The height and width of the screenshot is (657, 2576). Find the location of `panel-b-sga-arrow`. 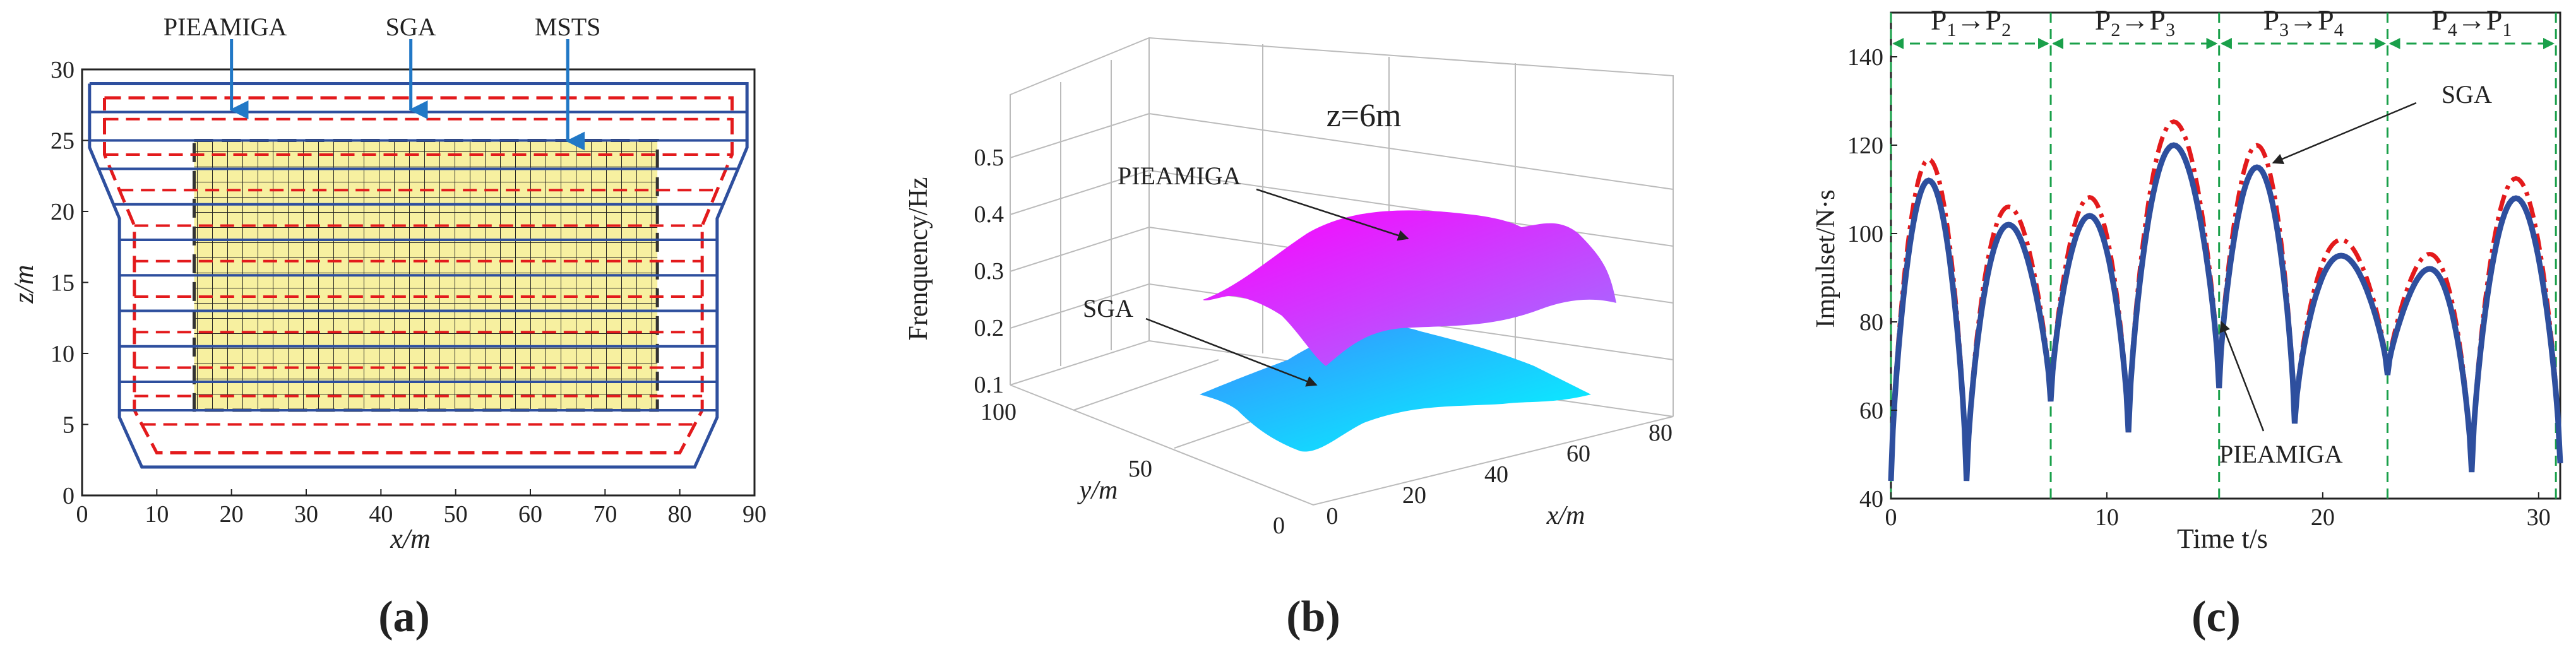

panel-b-sga-arrow is located at coordinates (1231, 352).